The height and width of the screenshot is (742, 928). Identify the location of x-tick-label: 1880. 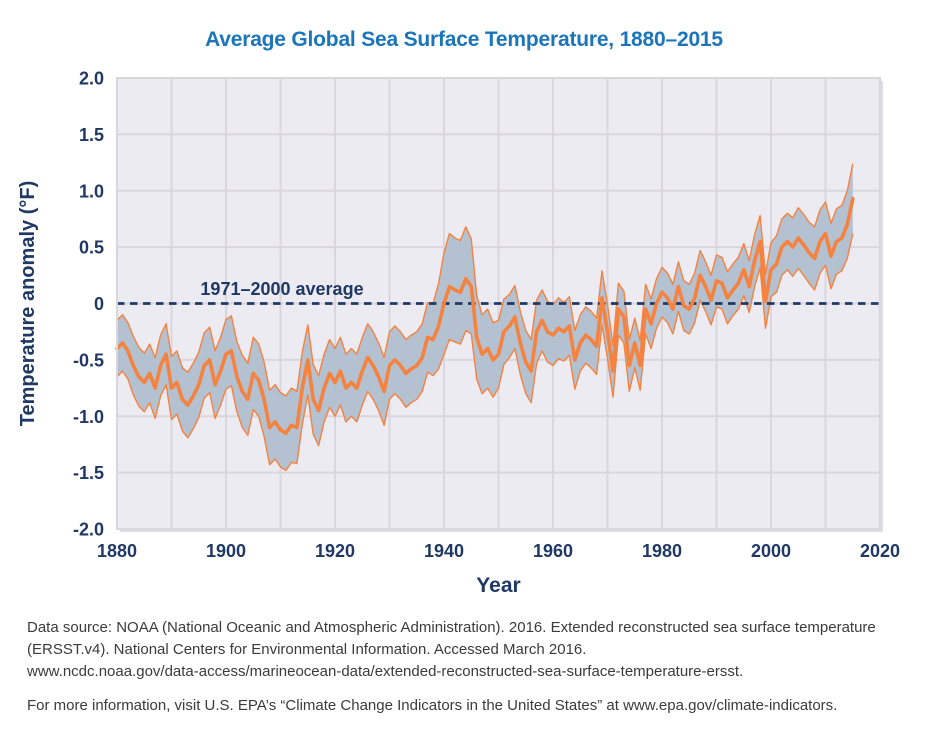
(117, 551).